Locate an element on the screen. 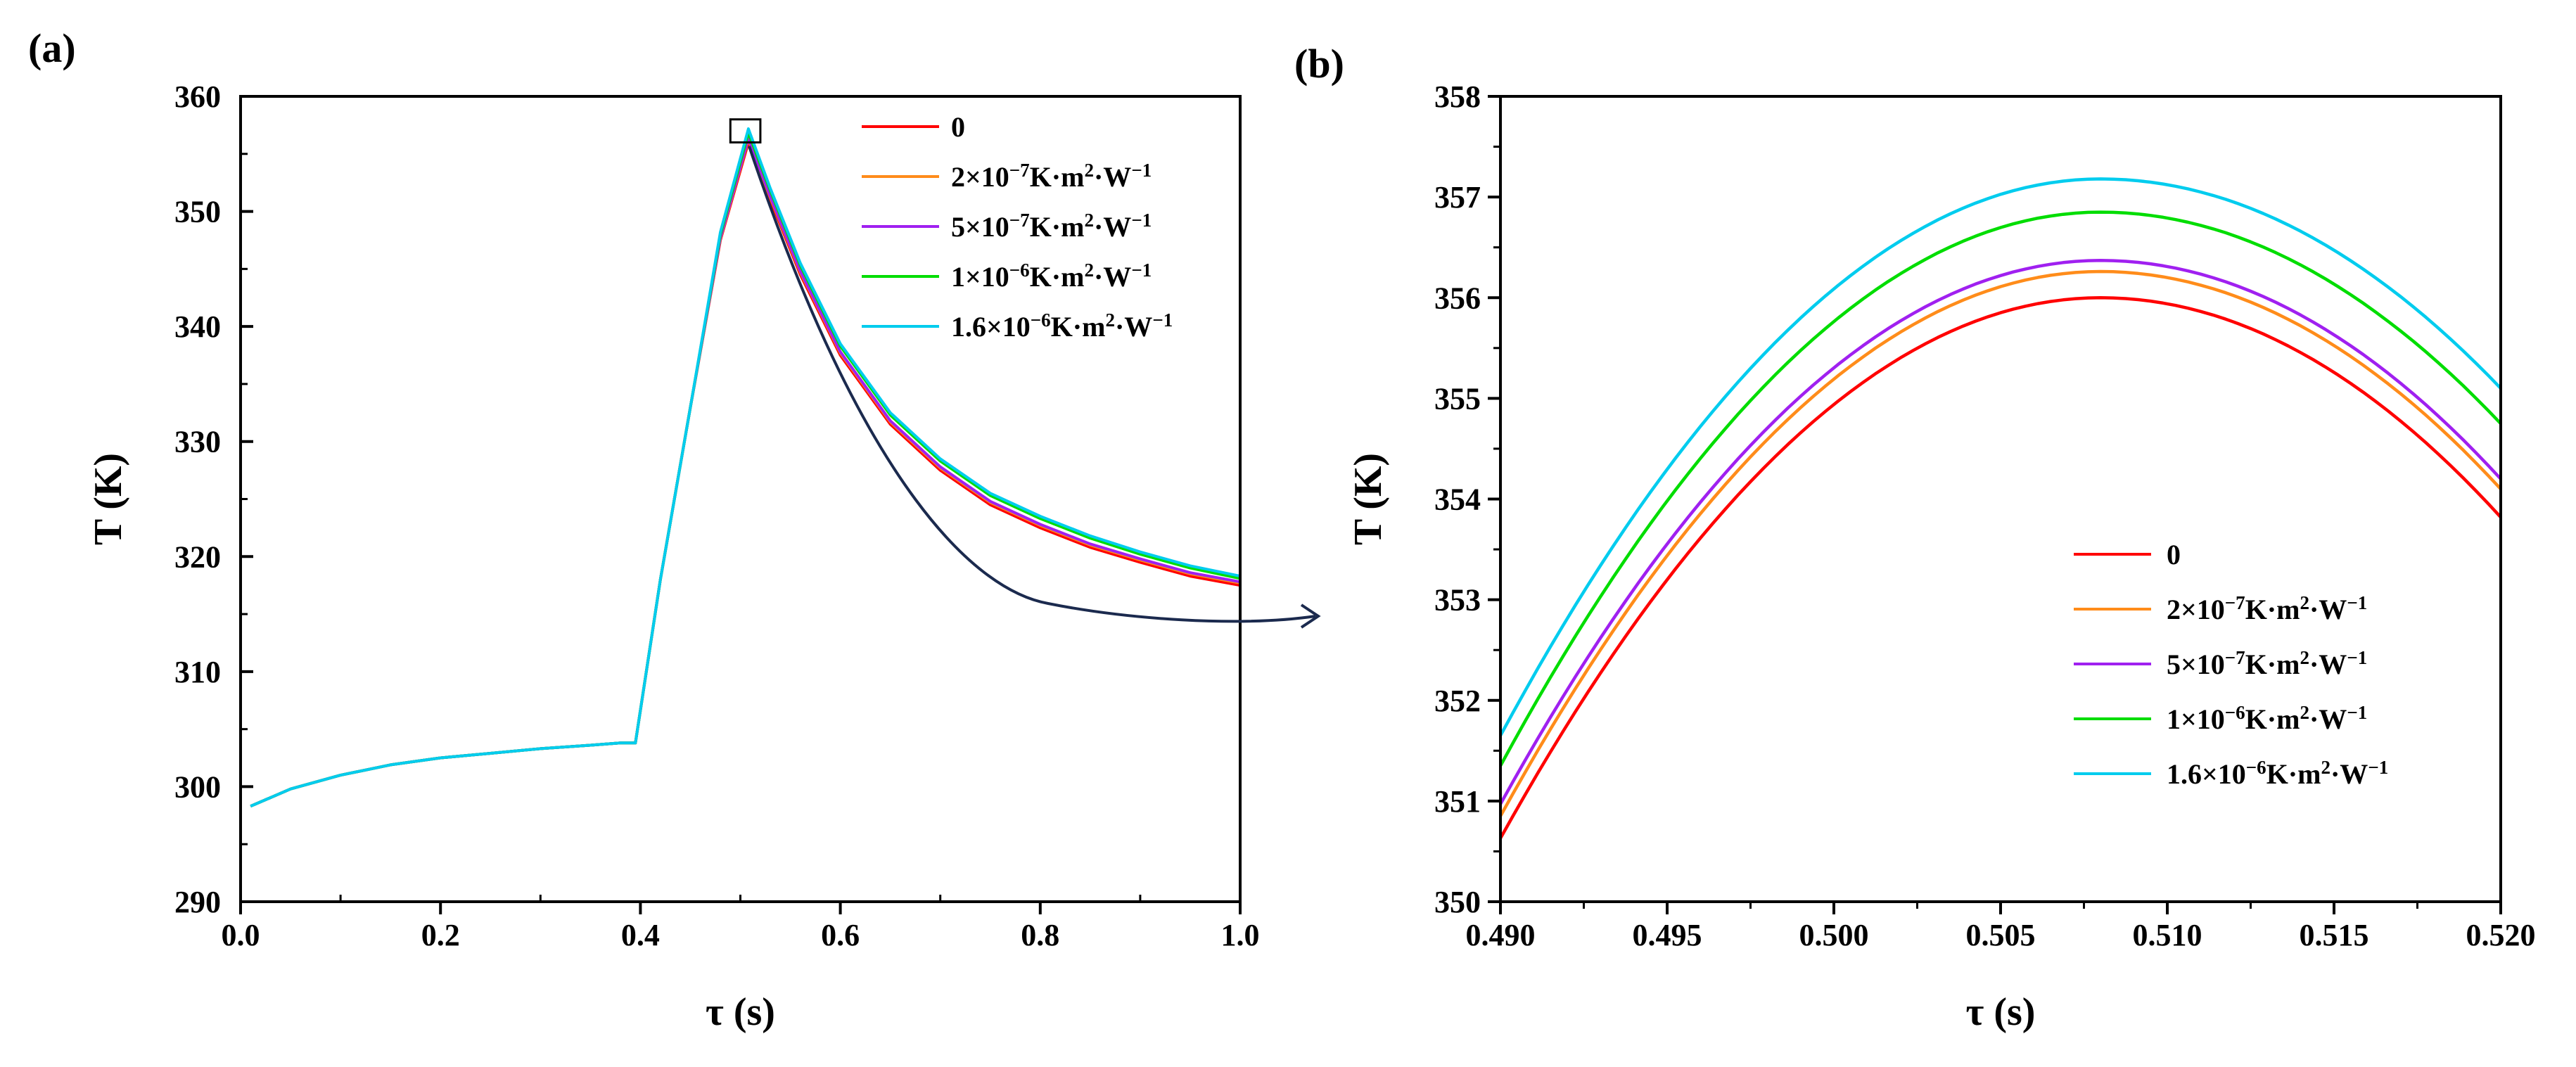  y-tick-label: 354 is located at coordinates (1457, 500).